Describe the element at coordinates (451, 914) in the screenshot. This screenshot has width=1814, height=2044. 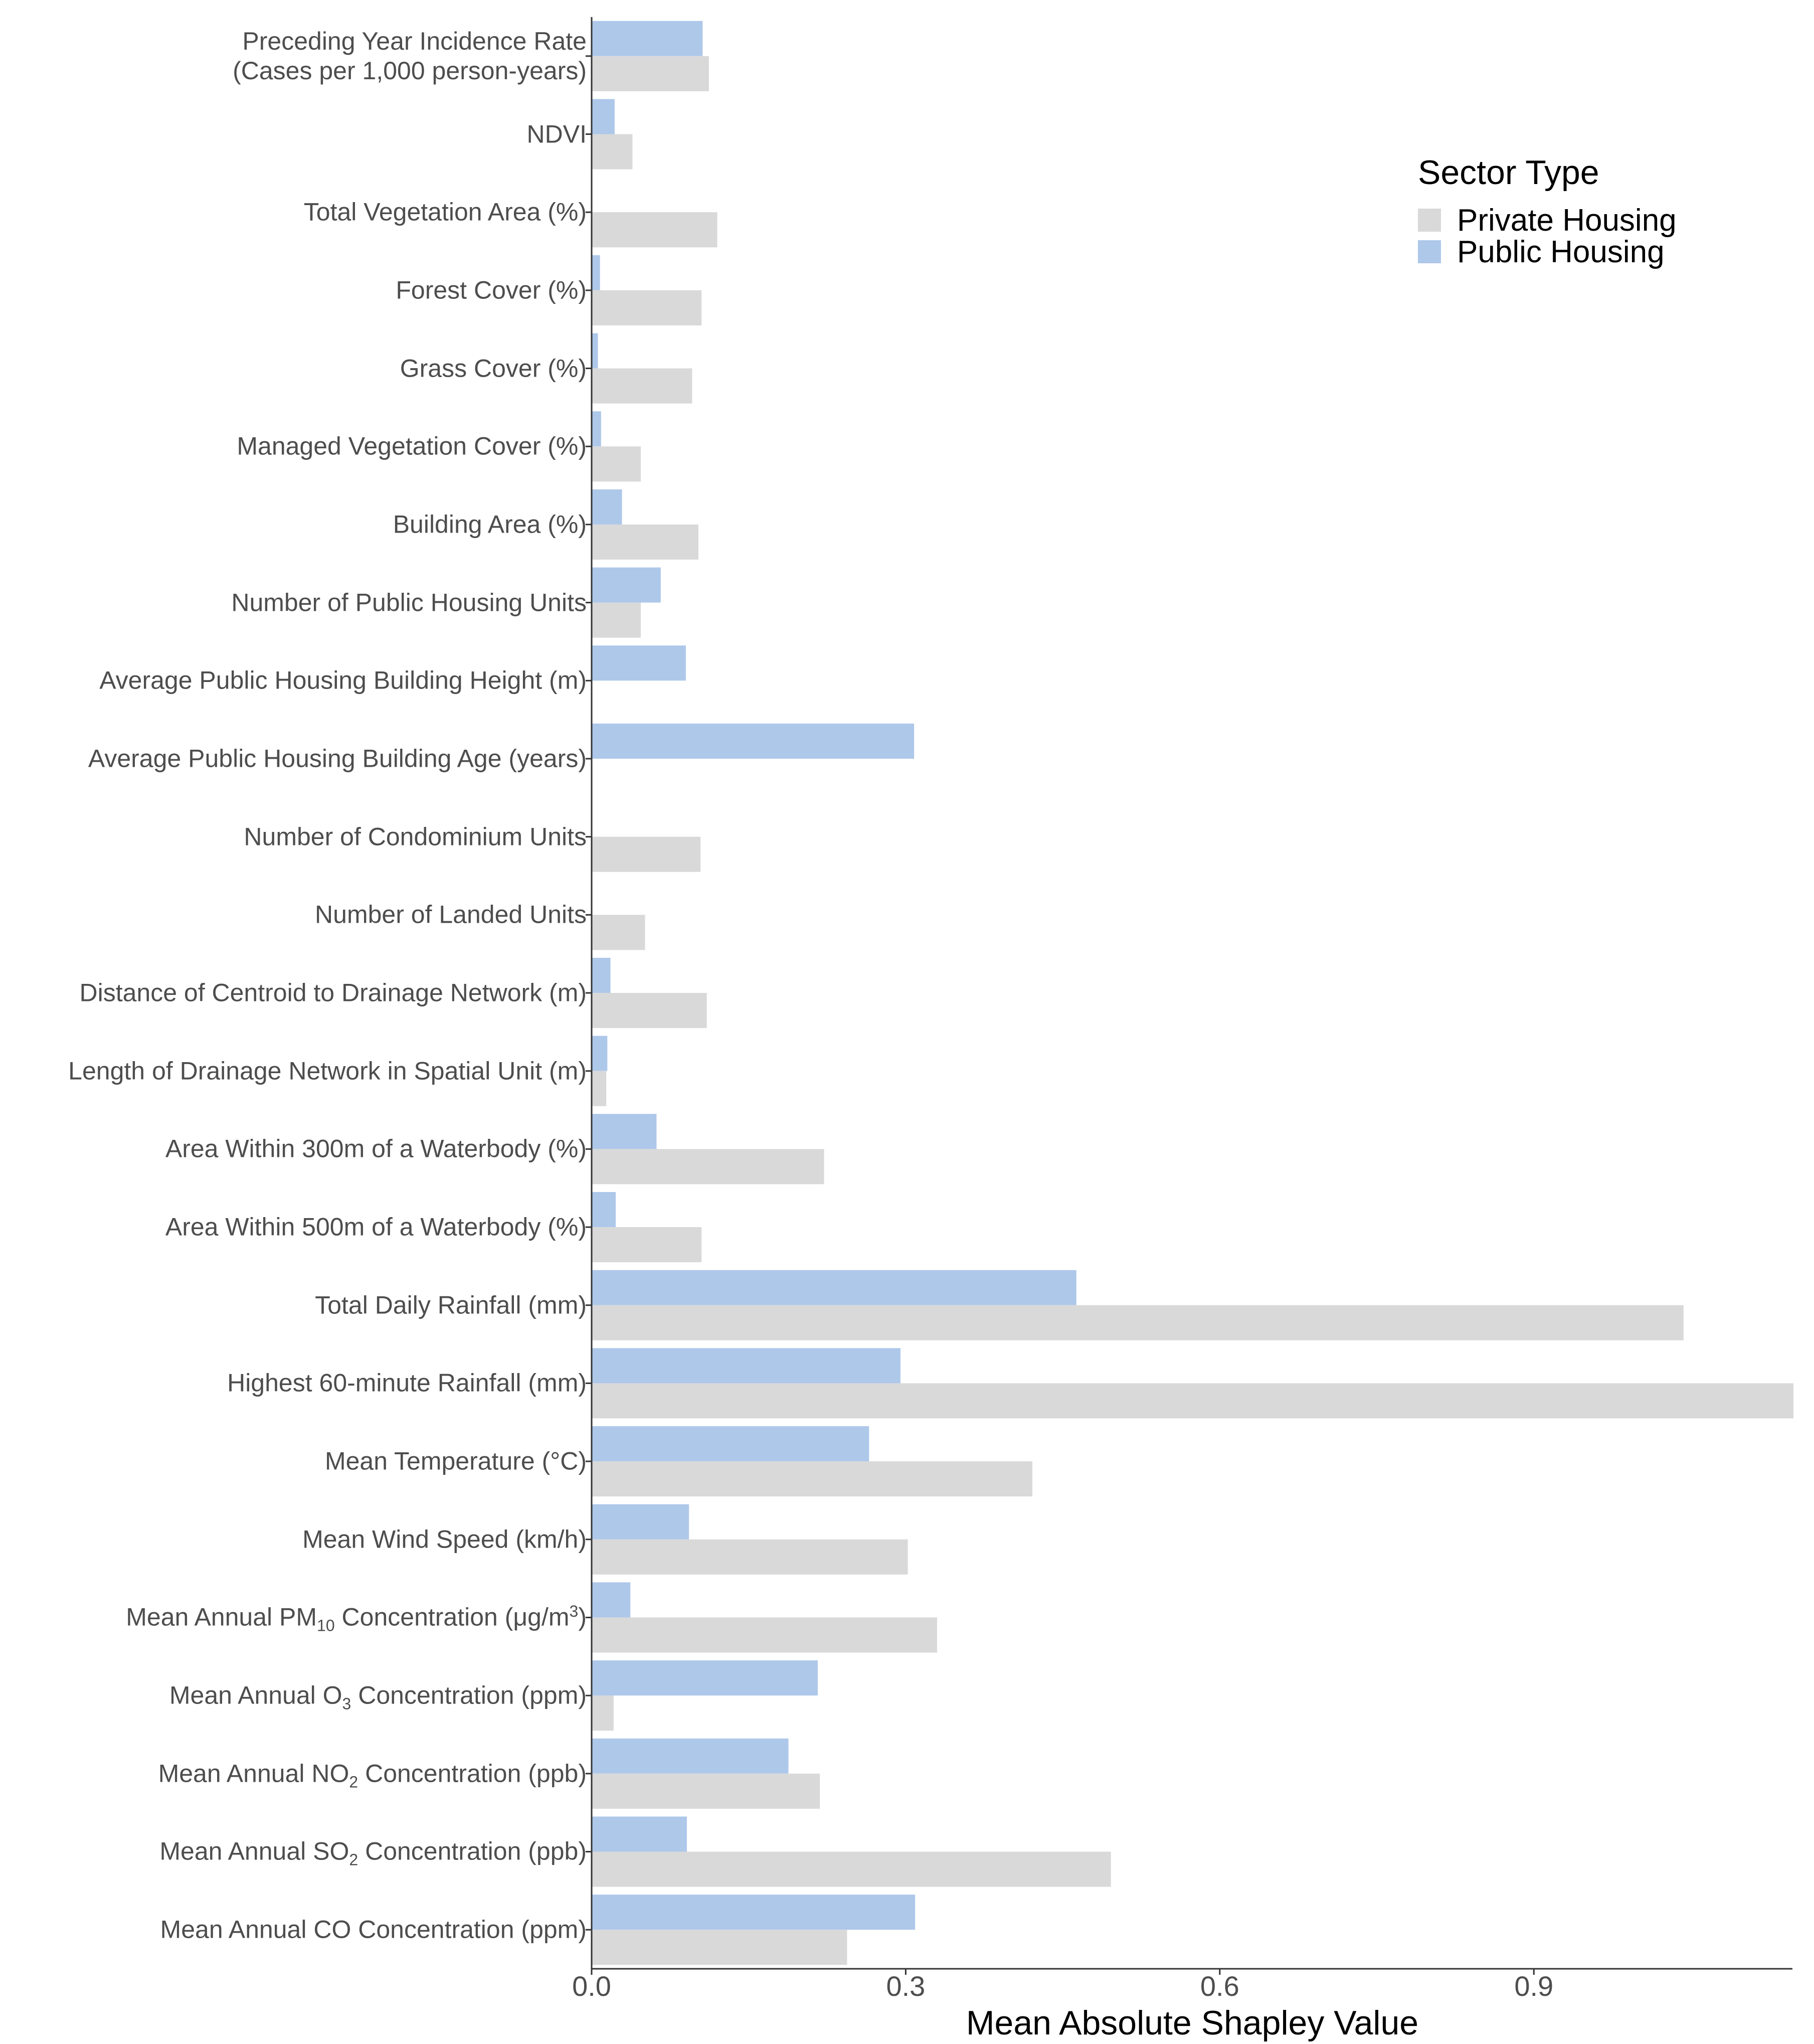
I see `y-tick-label-11: Number of Landed Units` at that location.